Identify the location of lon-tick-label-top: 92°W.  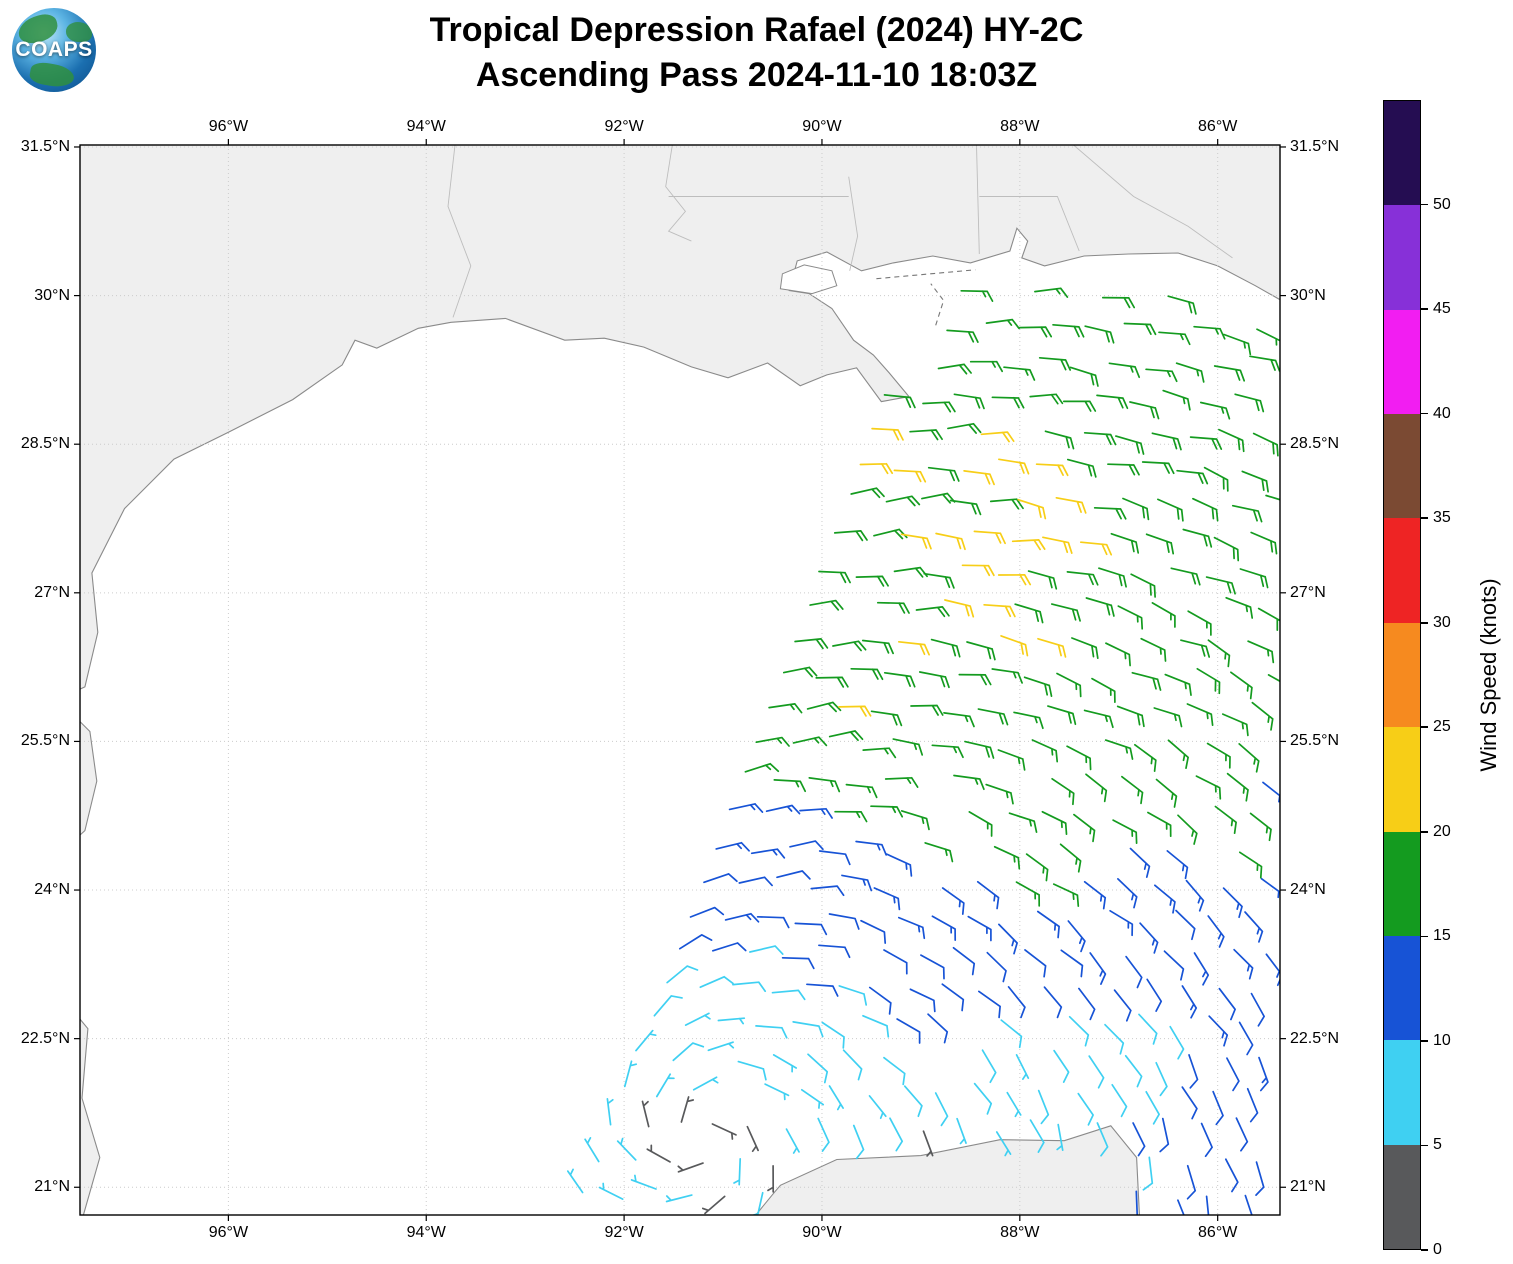
(624, 126).